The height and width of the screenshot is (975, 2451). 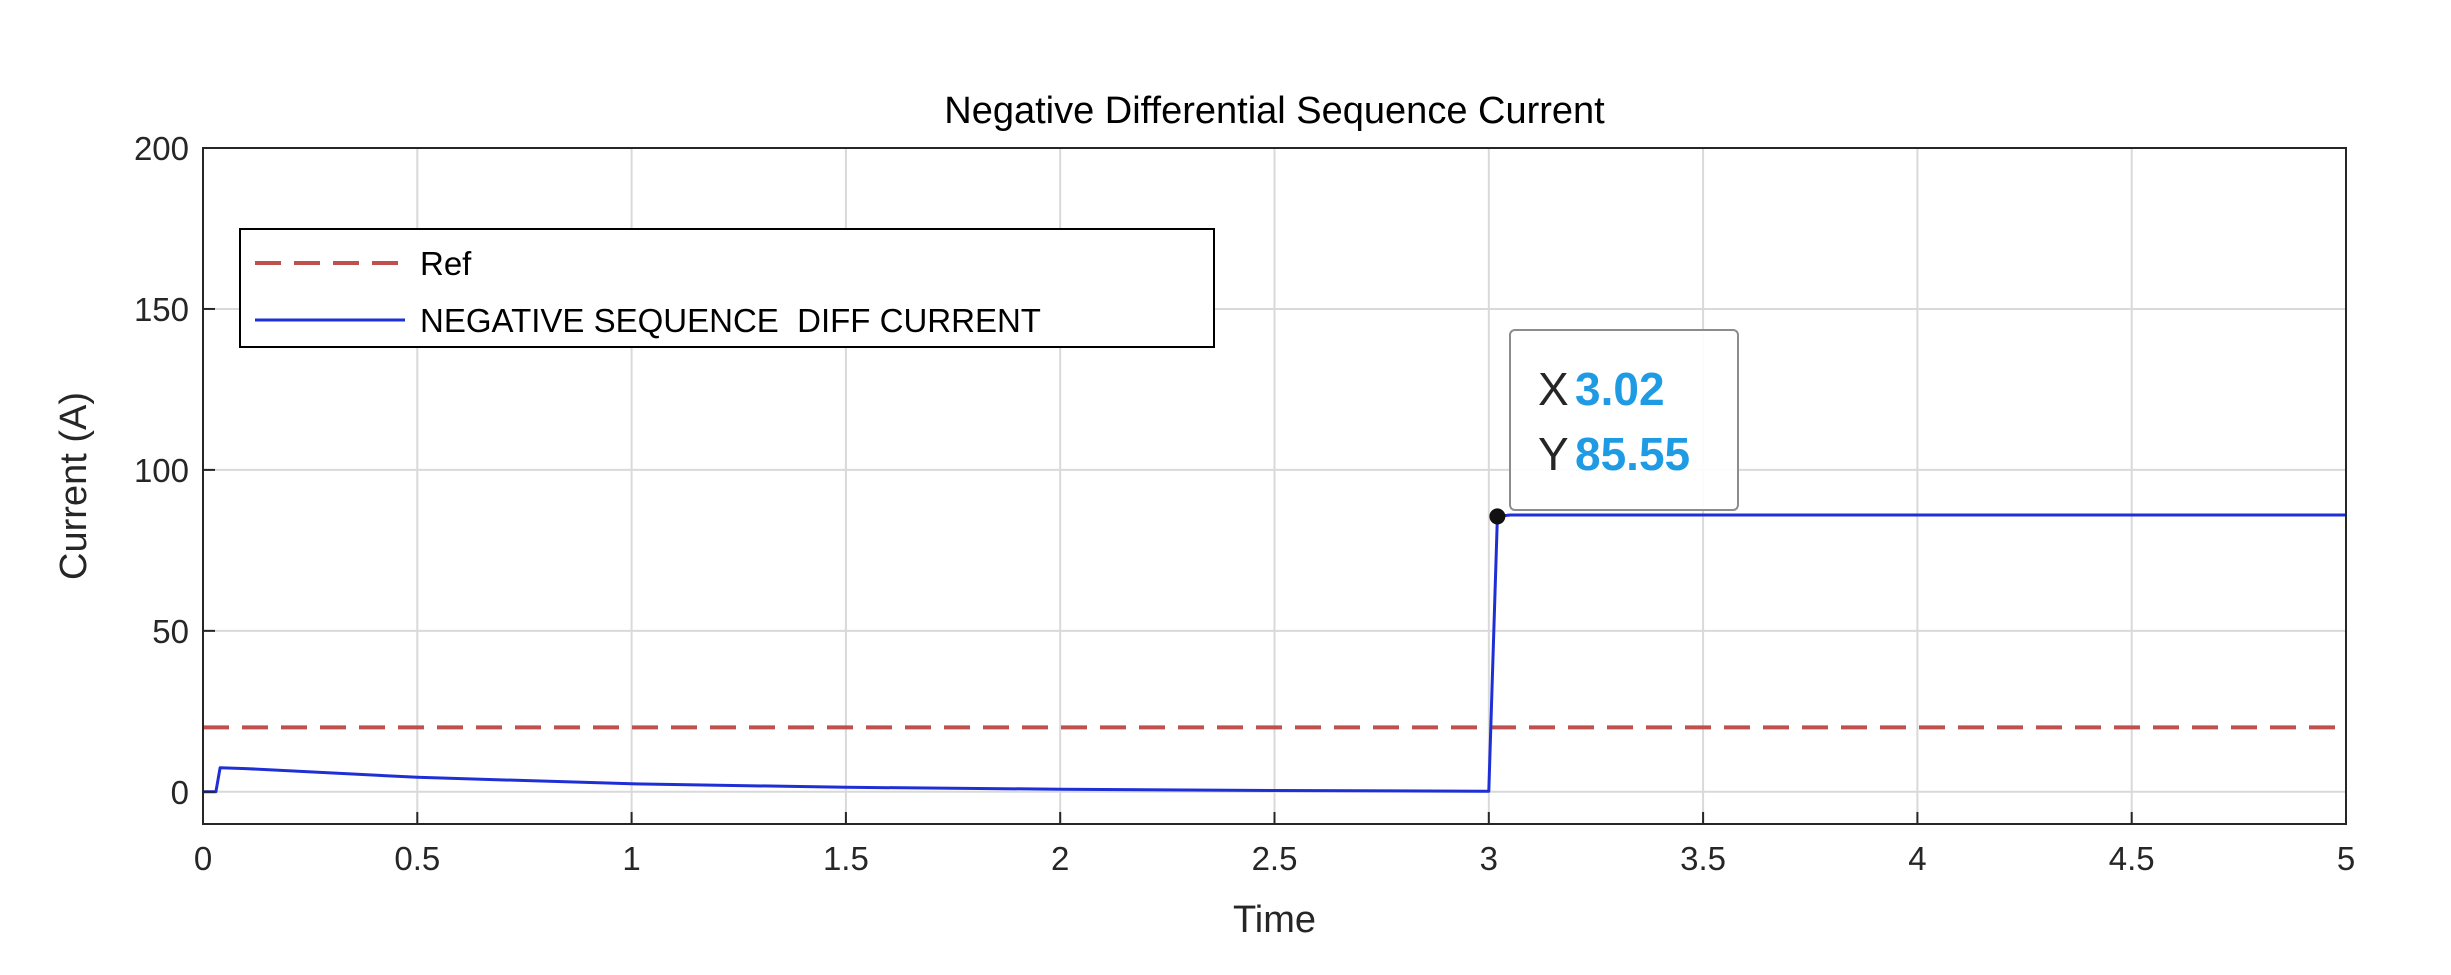 I want to click on datatip-box, so click(x=1624, y=420).